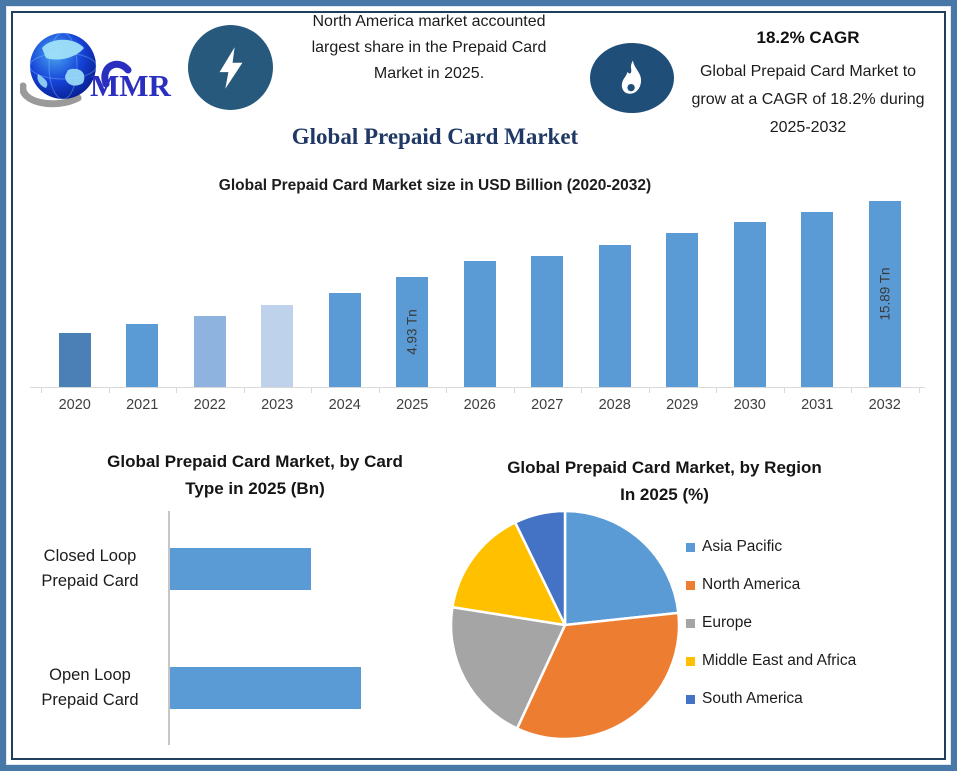  What do you see at coordinates (344, 405) in the screenshot?
I see `x-axis-label-2024: 2024` at bounding box center [344, 405].